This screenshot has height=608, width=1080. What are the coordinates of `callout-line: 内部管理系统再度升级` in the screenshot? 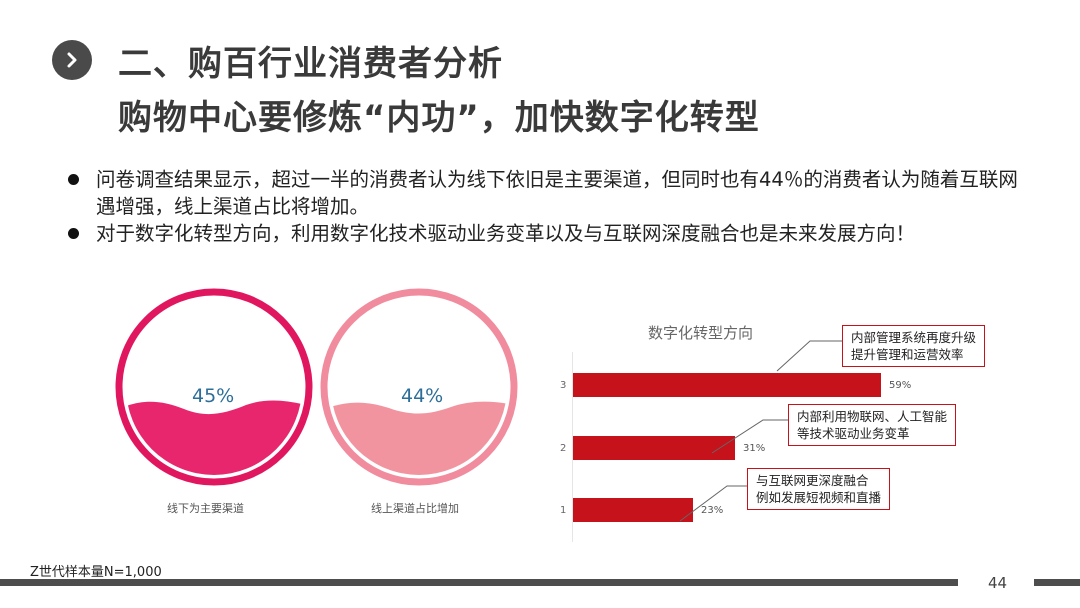 It's located at (914, 337).